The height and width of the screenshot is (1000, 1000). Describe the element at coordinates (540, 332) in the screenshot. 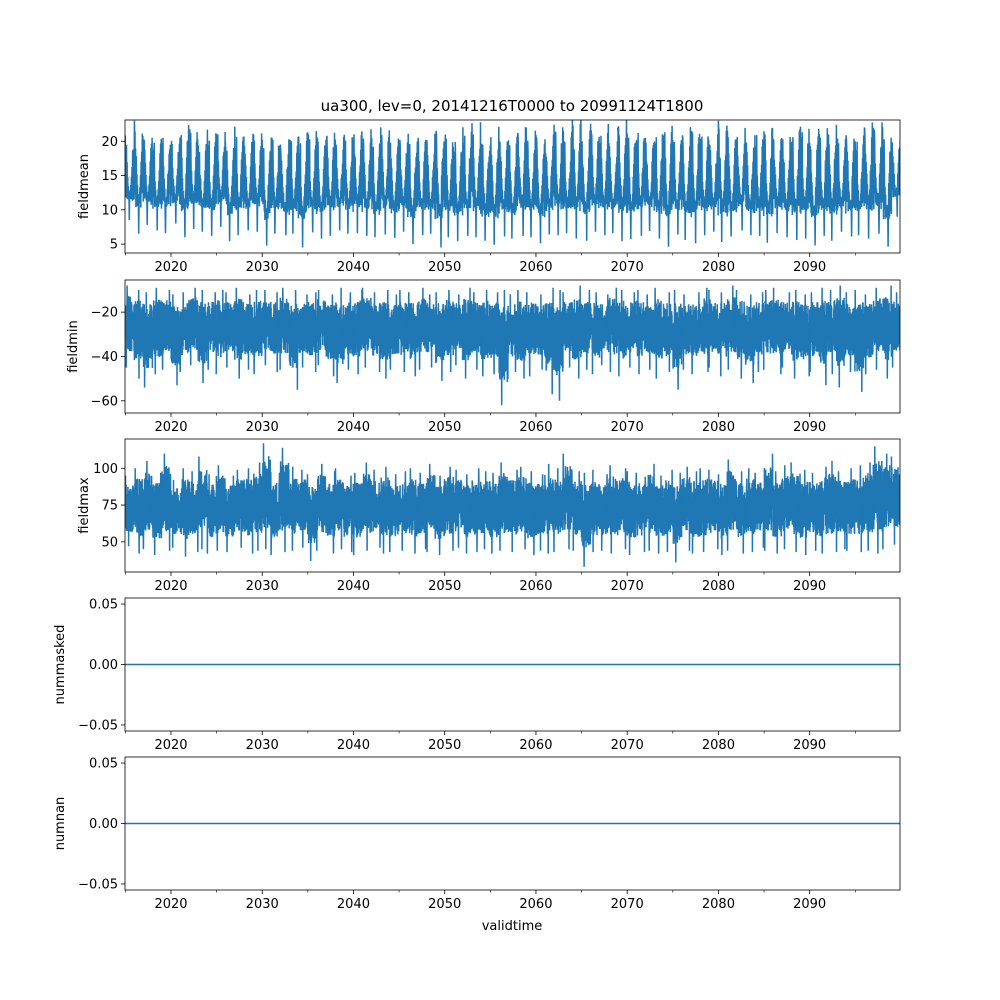

I see `series-line-segment-2060` at that location.